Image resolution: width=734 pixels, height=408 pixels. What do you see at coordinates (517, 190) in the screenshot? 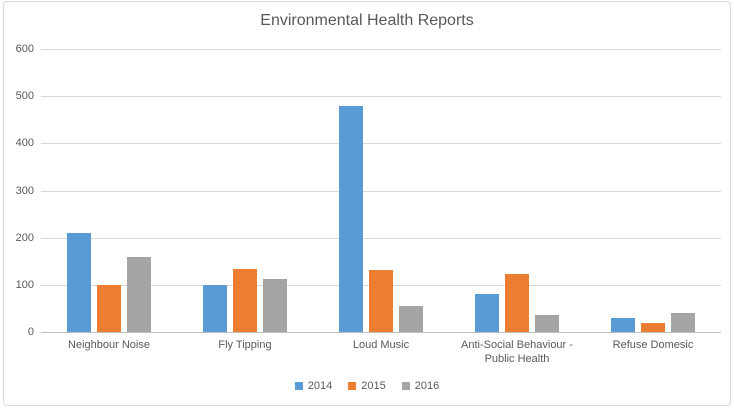
I see `bar-group-anti-social-behaviour-public-health` at bounding box center [517, 190].